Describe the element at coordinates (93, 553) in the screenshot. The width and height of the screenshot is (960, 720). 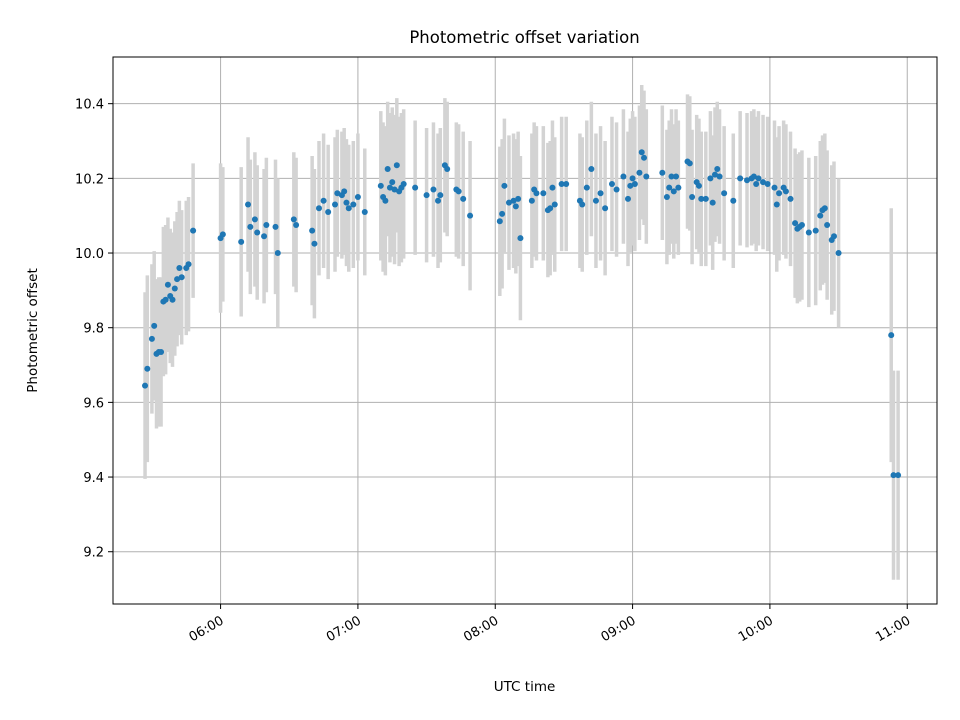
I see `y-tick-label: 9.2` at that location.